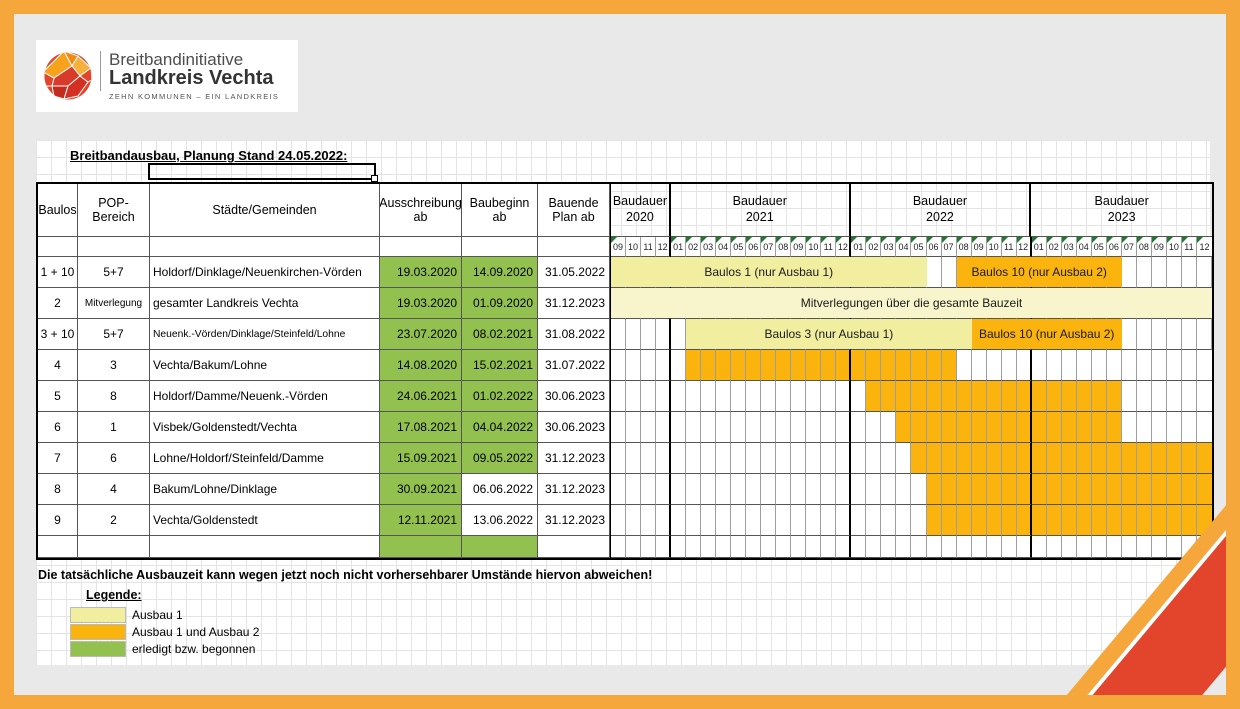  I want to click on month-header: 09, so click(1159, 247).